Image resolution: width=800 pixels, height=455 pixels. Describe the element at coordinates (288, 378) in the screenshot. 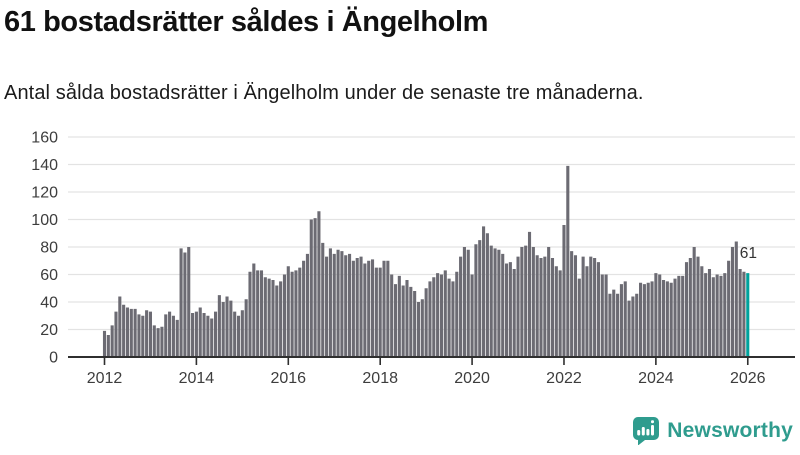

I see `x-tick-label: 2016` at that location.